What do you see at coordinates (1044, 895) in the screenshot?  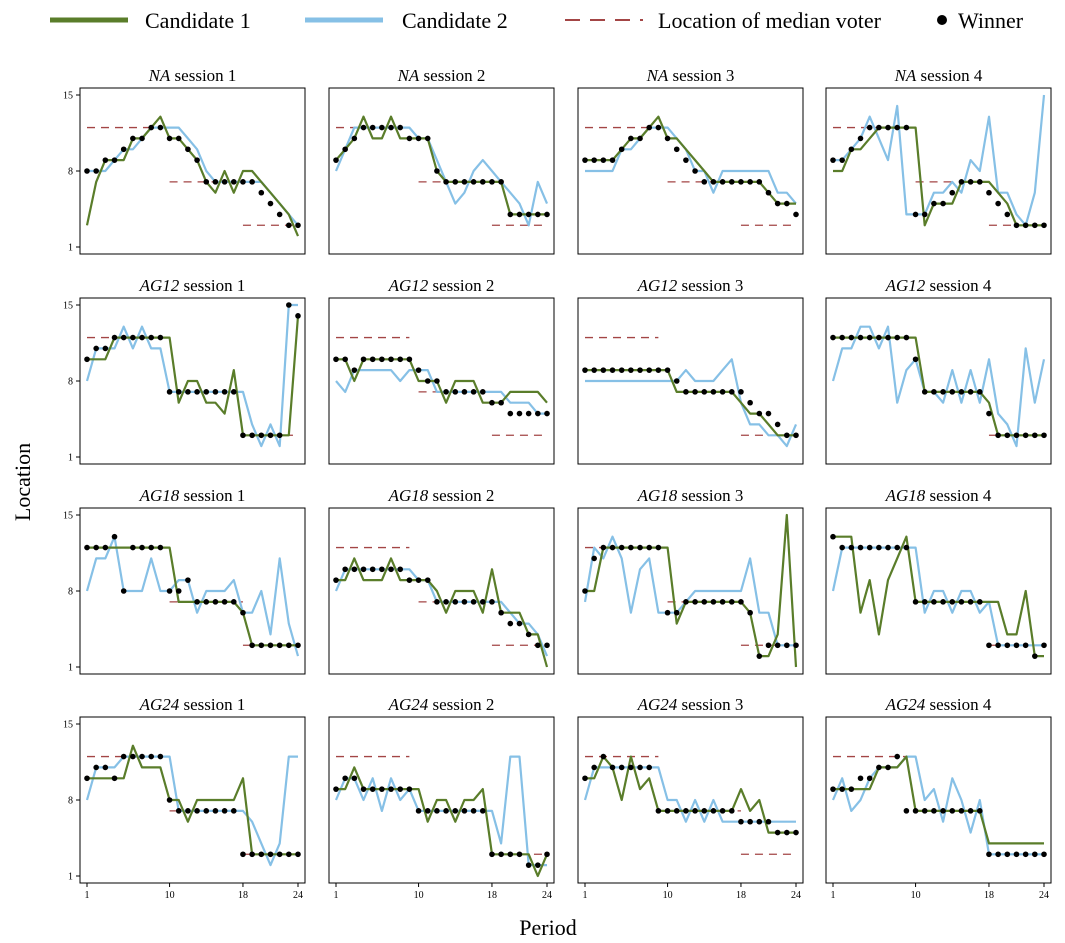 I see `x-tick-label: 24` at bounding box center [1044, 895].